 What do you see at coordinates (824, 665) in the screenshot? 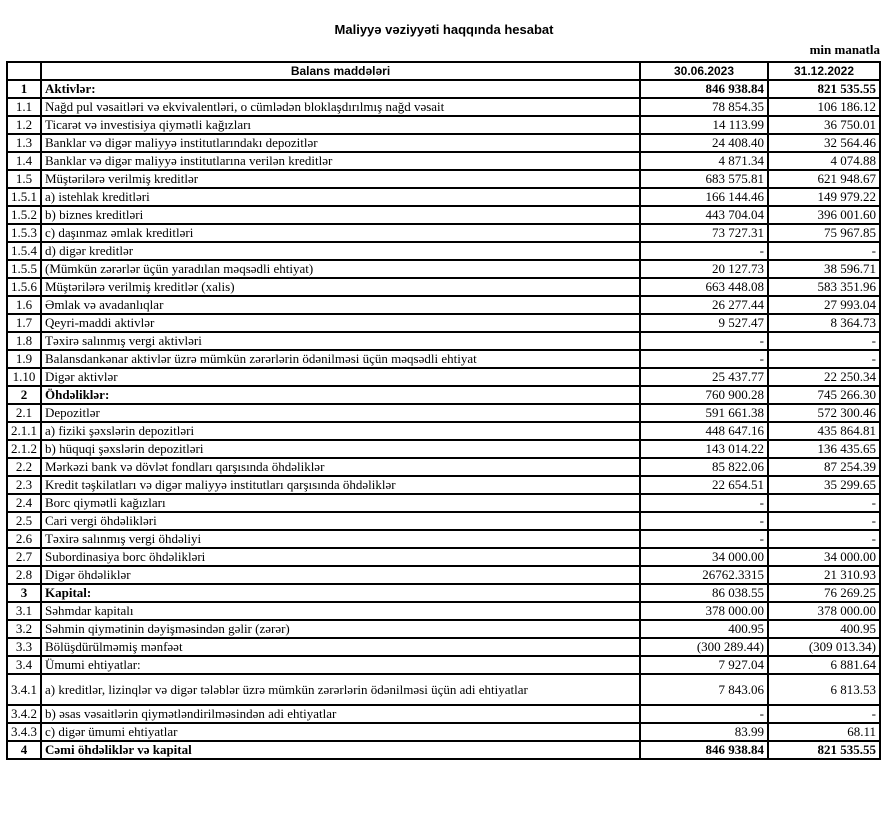
I see `value-31-12-2022: 6 881.64` at bounding box center [824, 665].